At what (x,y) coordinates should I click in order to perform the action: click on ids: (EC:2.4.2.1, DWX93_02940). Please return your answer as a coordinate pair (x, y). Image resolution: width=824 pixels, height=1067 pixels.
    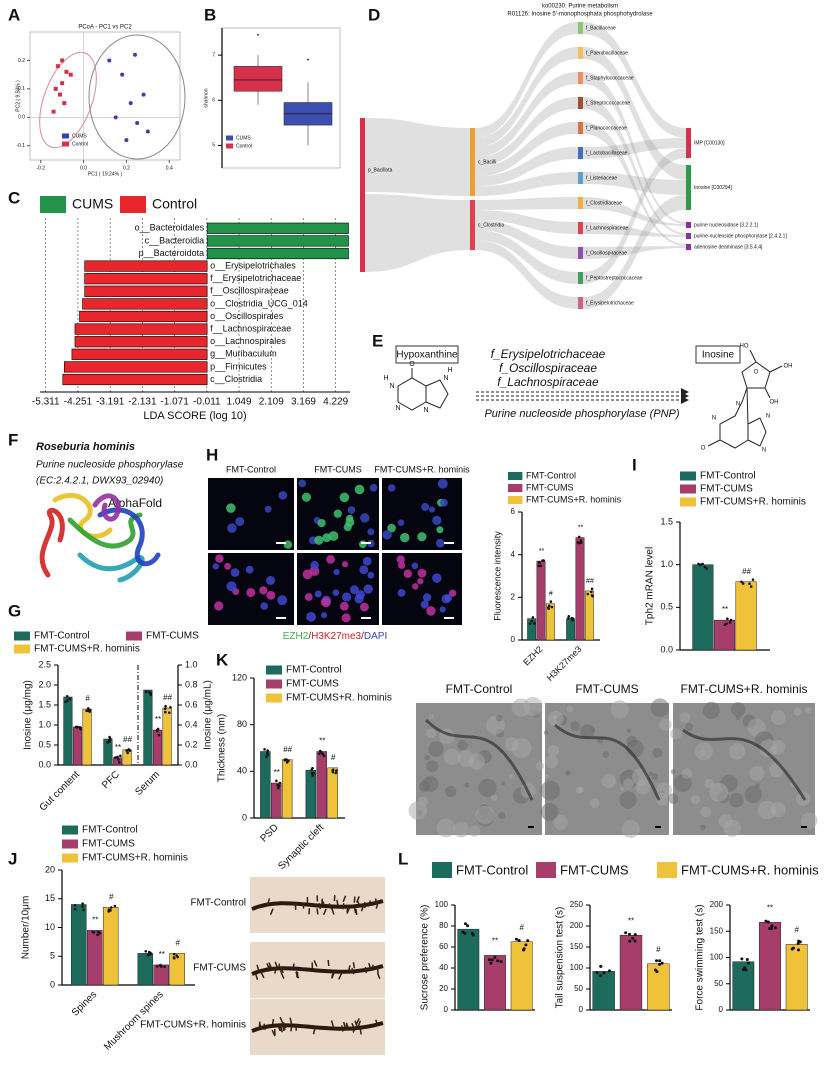
    Looking at the image, I should click on (99, 481).